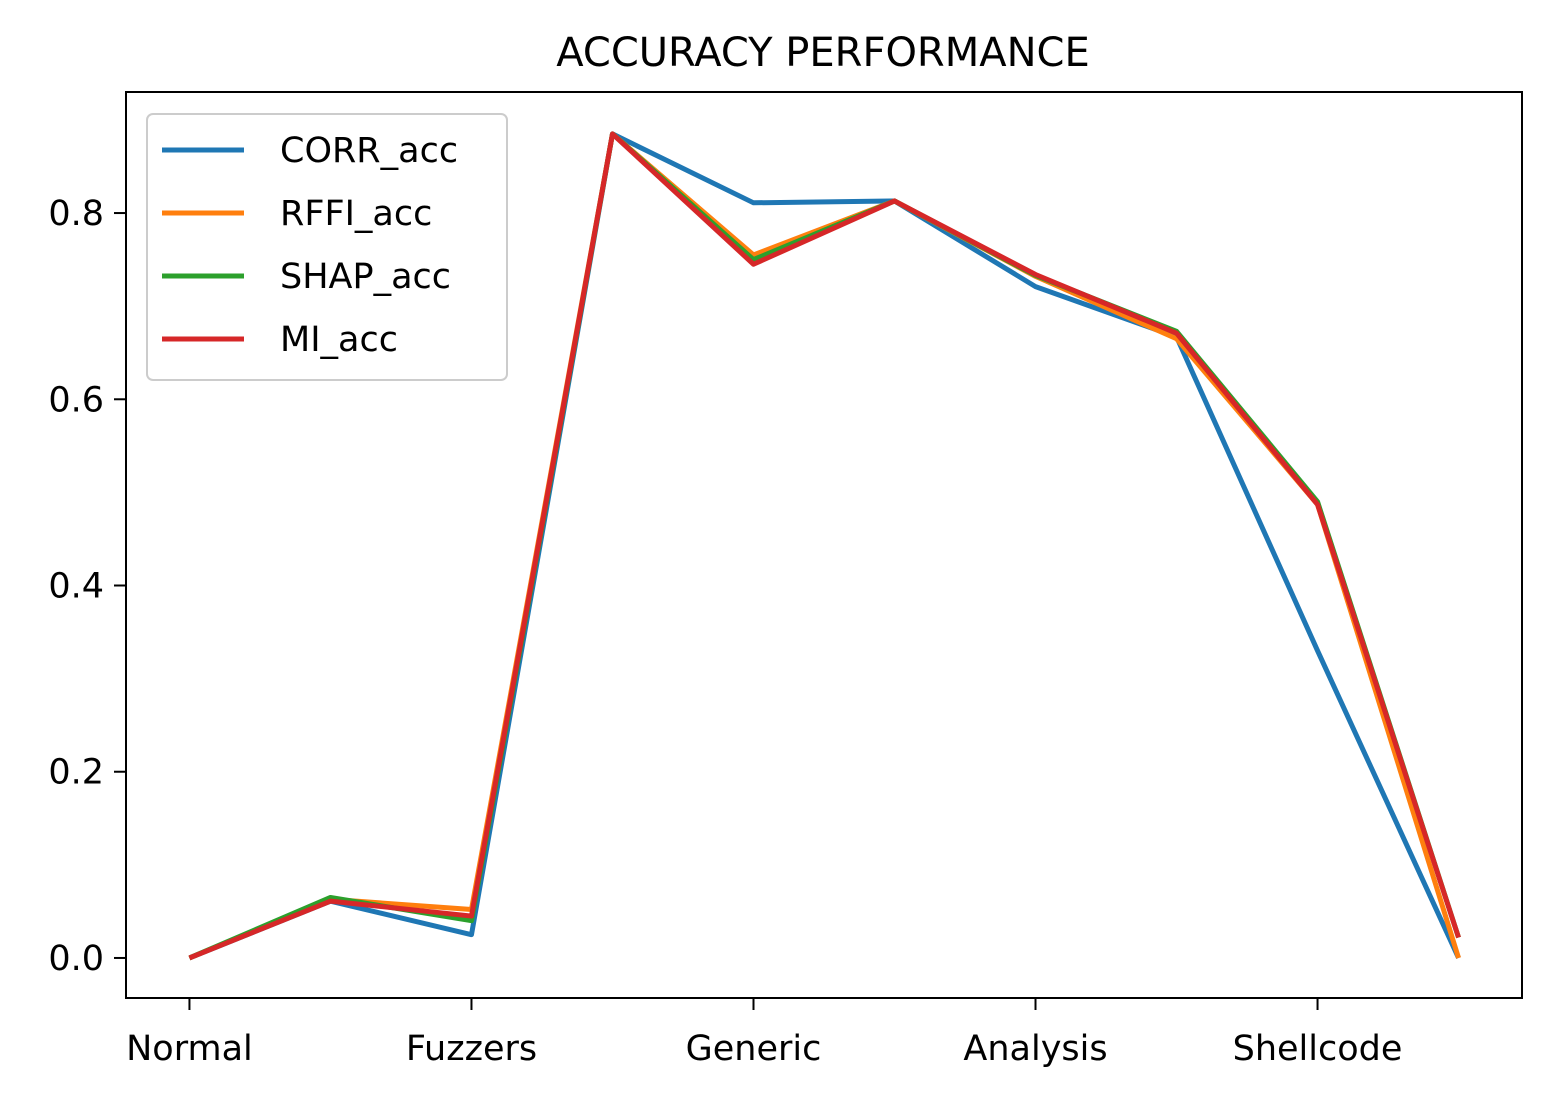 The height and width of the screenshot is (1100, 1550). I want to click on y-tick-label: 0.4, so click(76, 587).